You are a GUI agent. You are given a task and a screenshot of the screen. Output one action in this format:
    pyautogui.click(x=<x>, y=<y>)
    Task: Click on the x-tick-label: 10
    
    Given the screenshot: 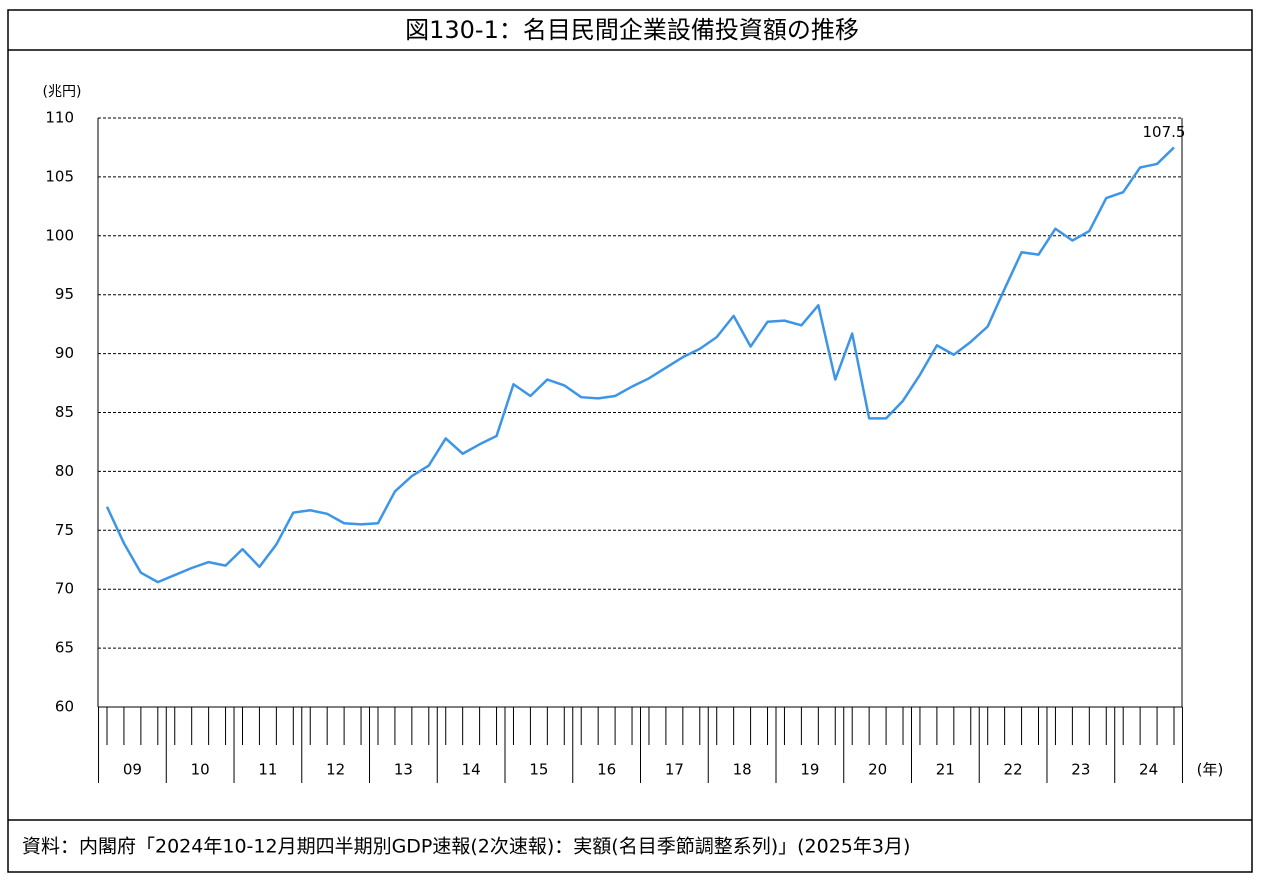 What is the action you would take?
    pyautogui.click(x=200, y=770)
    